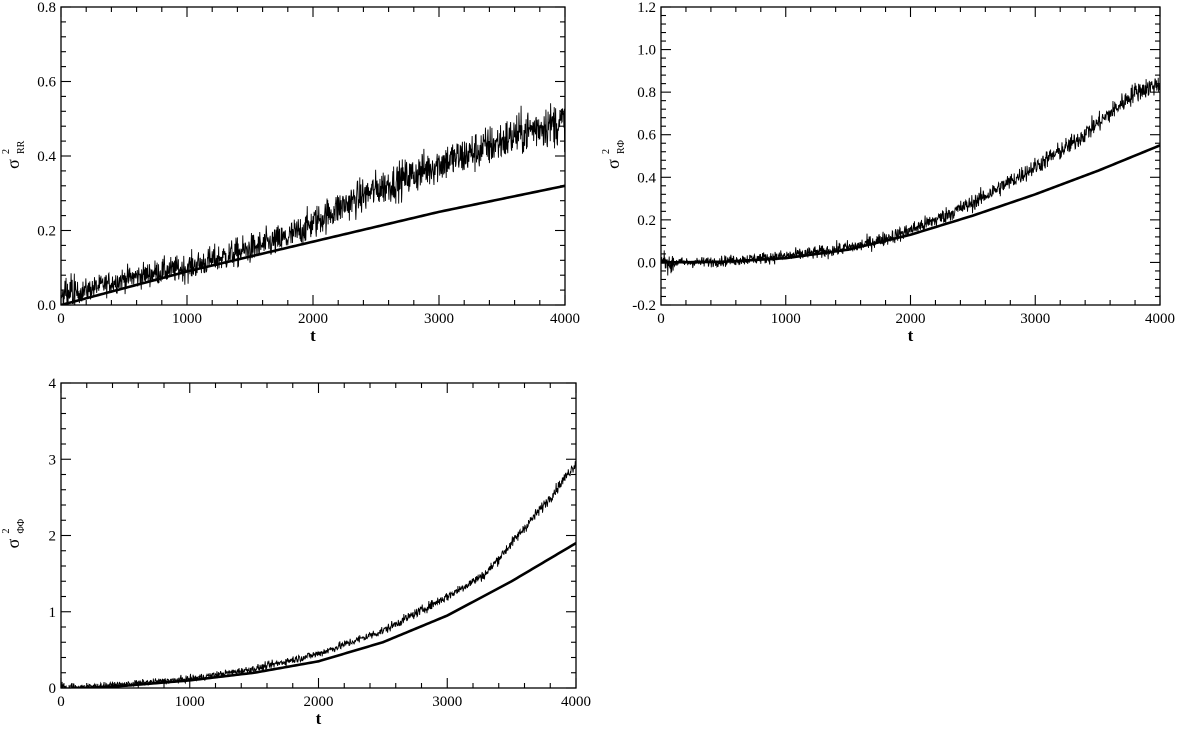  Describe the element at coordinates (646, 51) in the screenshot. I see `y-tick-label: 1.0` at that location.